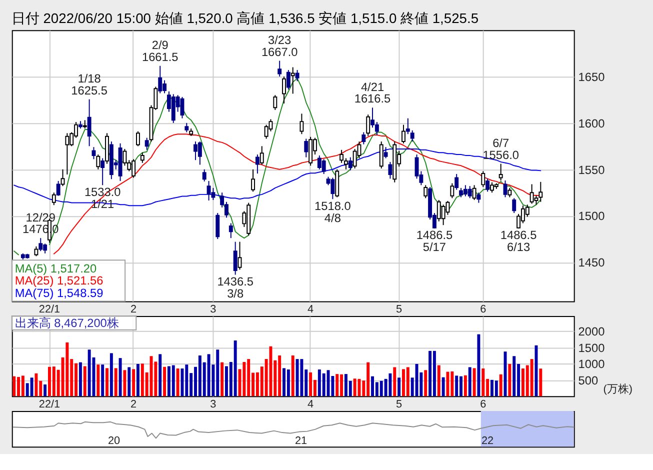 This screenshot has width=653, height=470. What do you see at coordinates (279, 45) in the screenshot?
I see `annotation: 3/23 1667.0` at bounding box center [279, 45].